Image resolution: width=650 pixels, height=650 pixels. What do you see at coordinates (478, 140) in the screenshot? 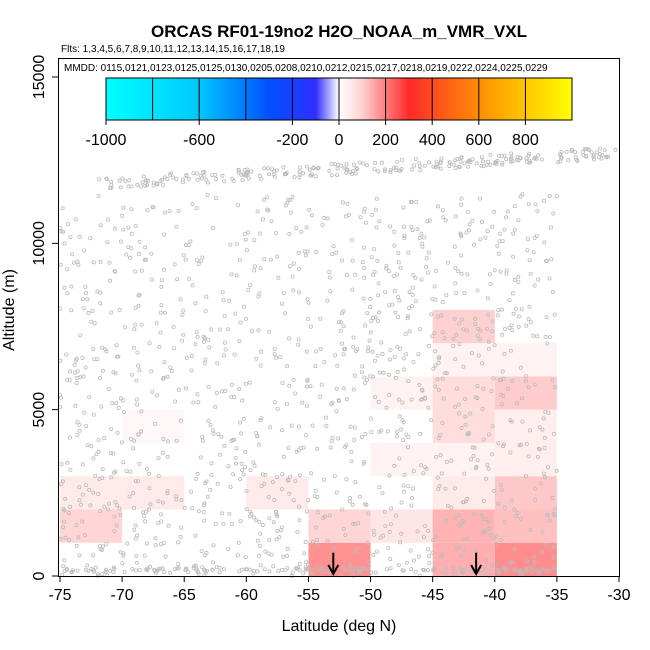
I see `colorbar-tick-label: 600` at bounding box center [478, 140].